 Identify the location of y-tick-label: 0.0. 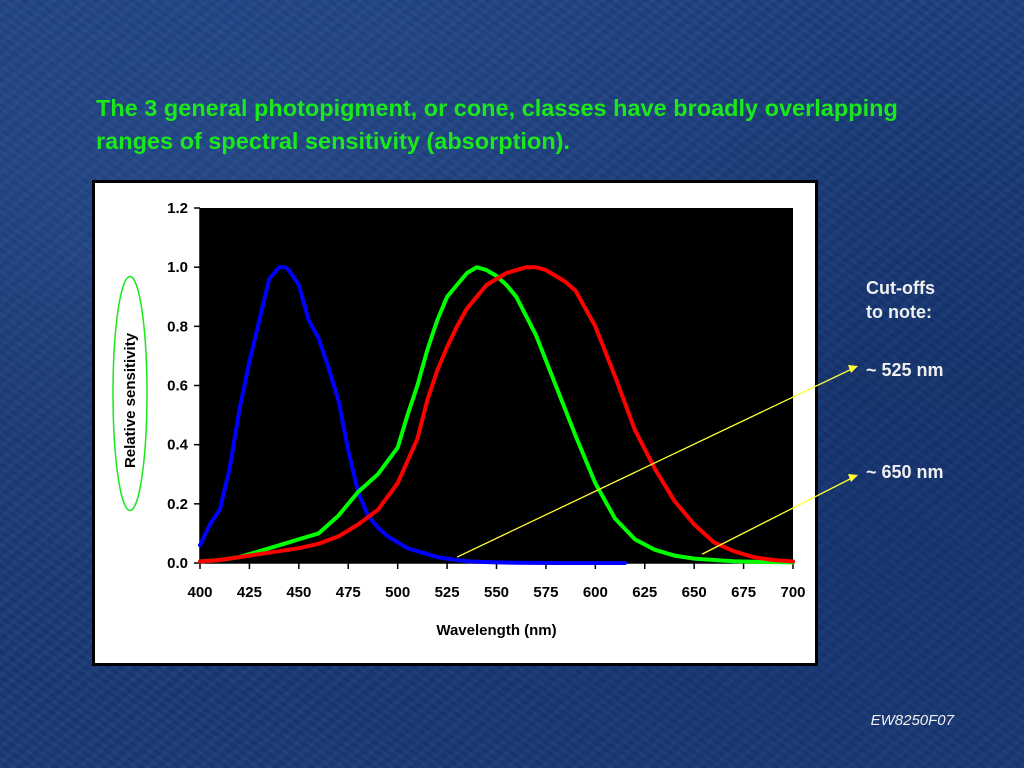
(177, 563).